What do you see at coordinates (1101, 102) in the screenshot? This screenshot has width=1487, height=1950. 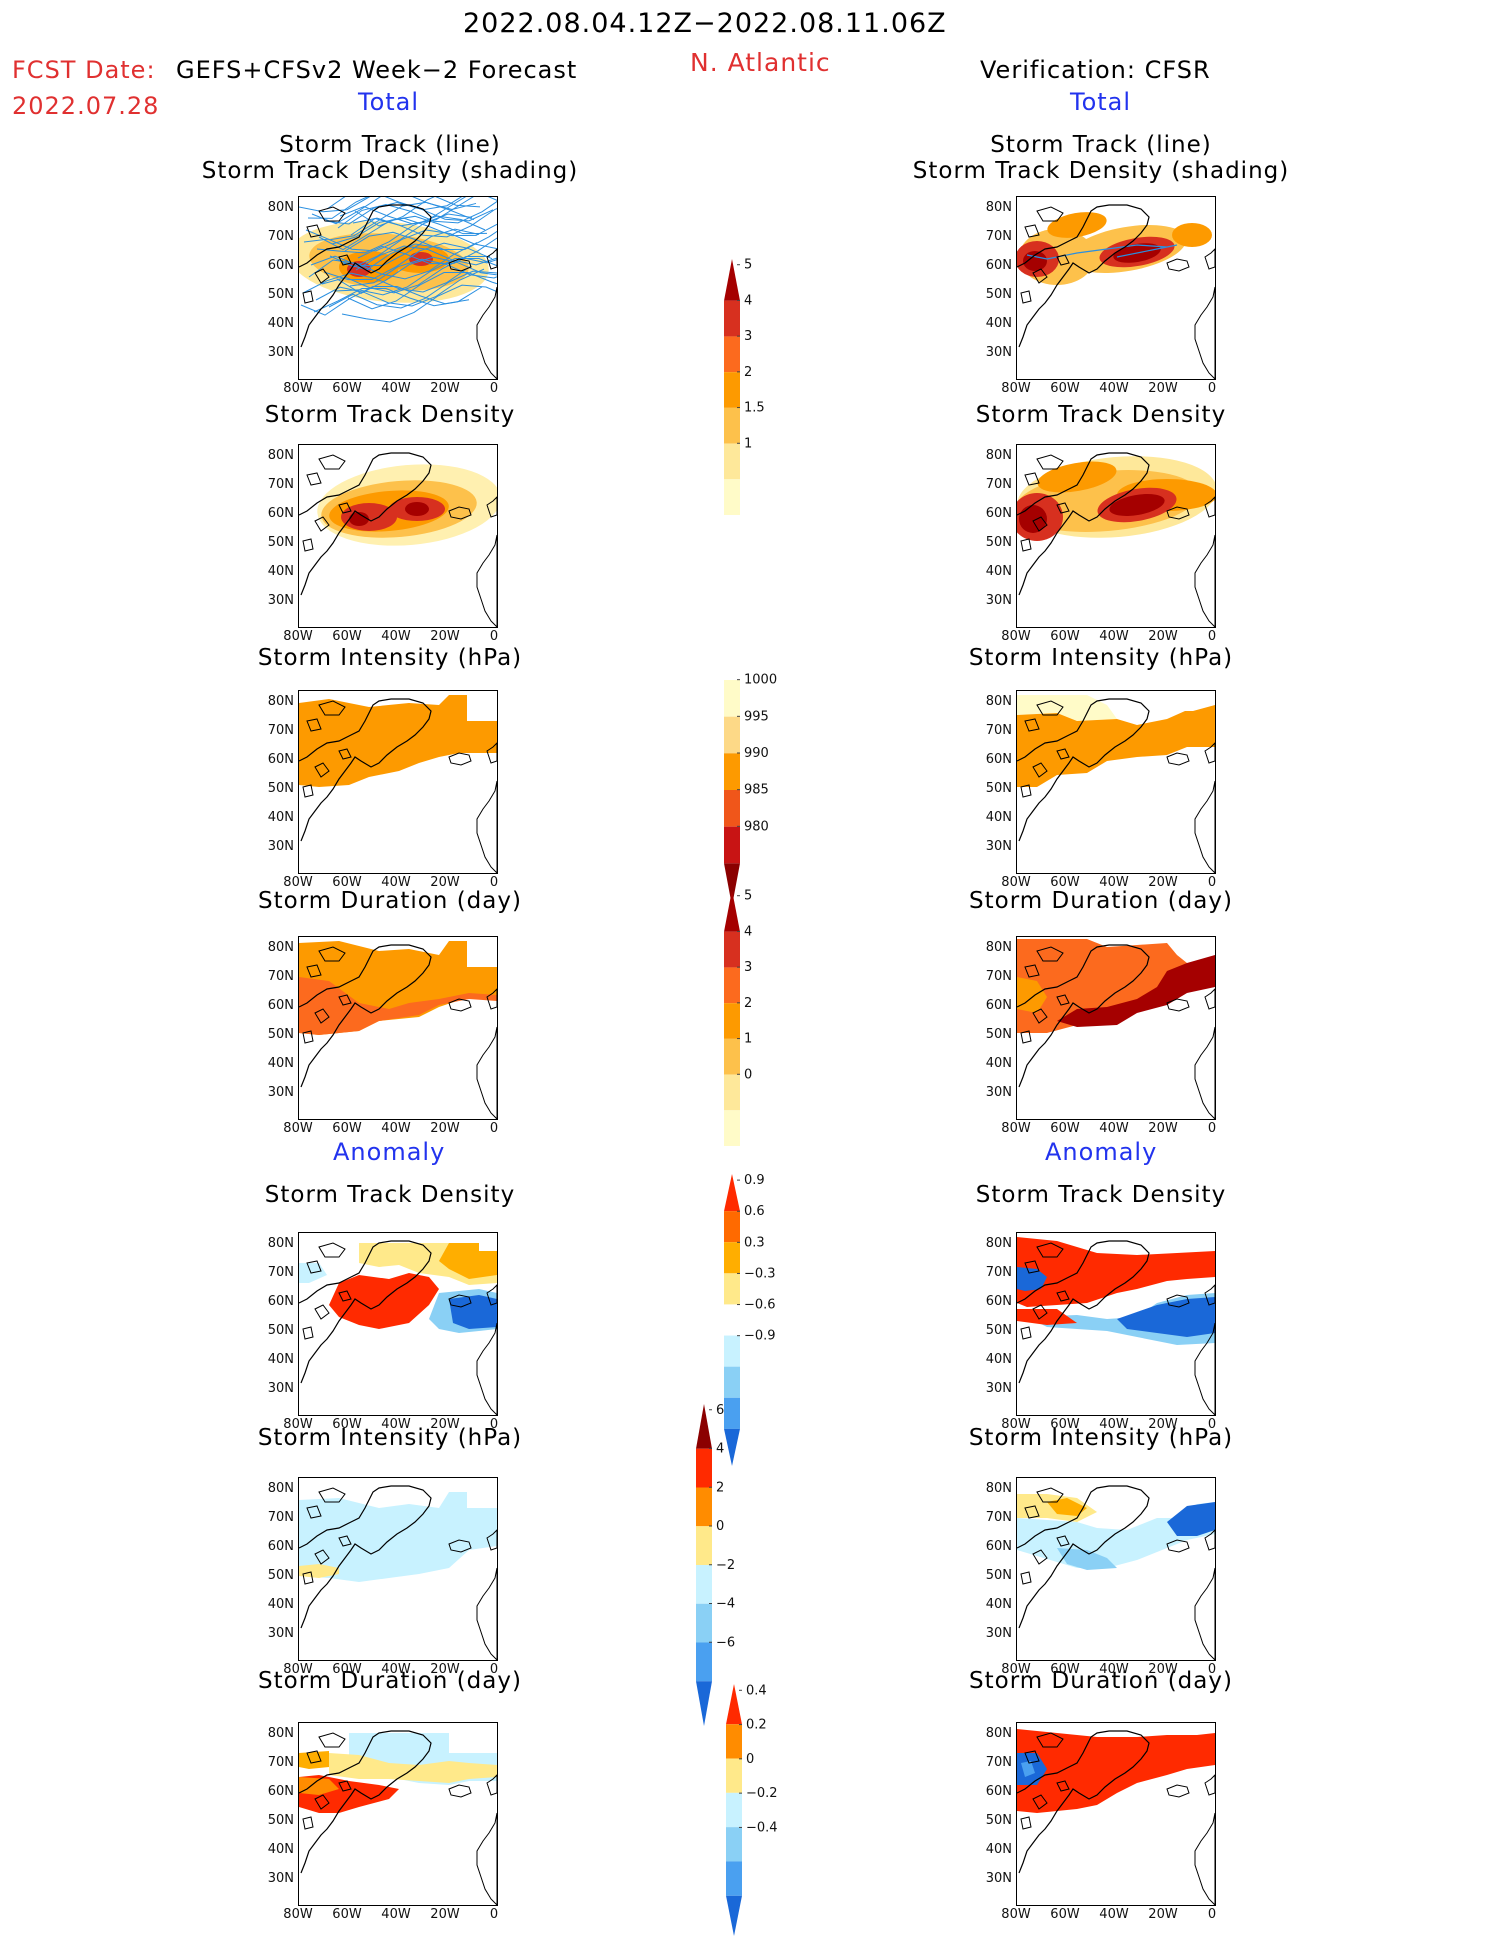 I see `right-total-label: Total` at bounding box center [1101, 102].